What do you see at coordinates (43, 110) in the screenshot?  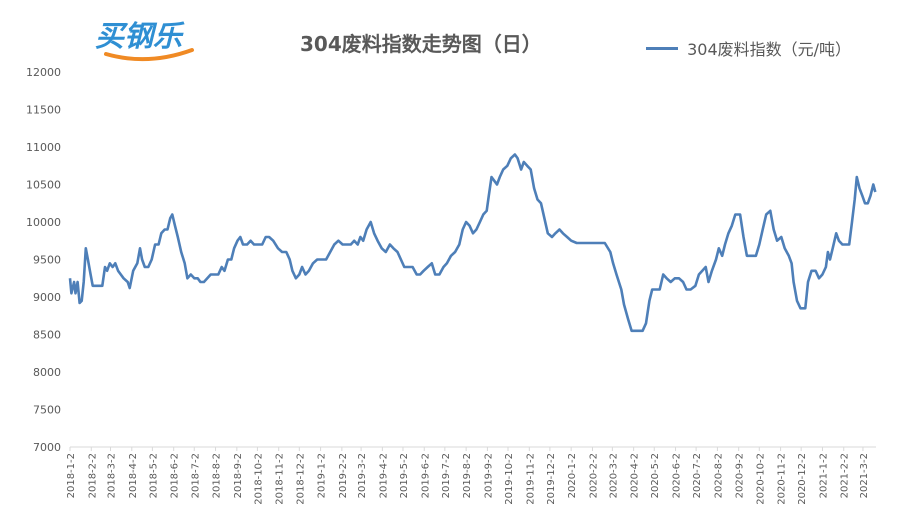 I see `y-tick-label: 11500` at bounding box center [43, 110].